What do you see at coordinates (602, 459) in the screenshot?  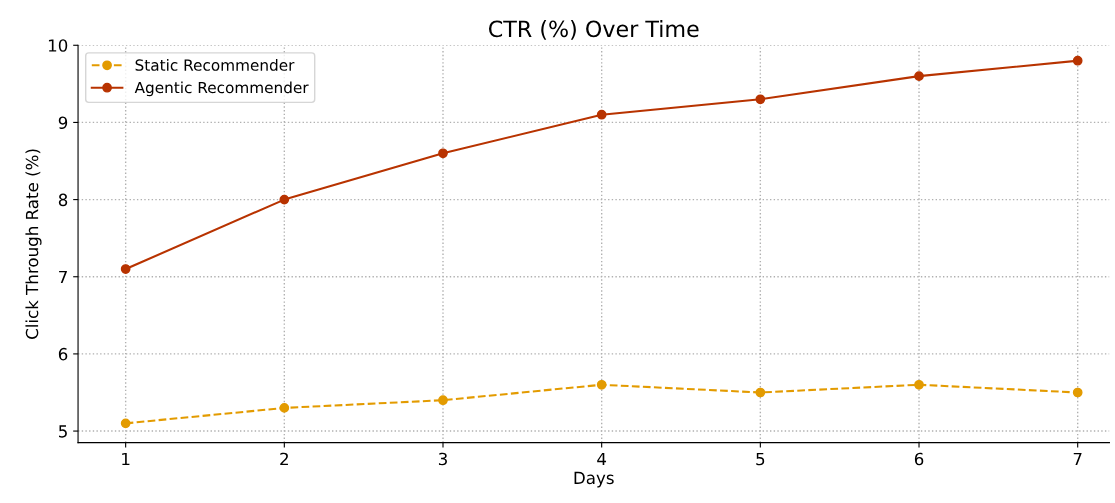 I see `x-tick-label: 4` at bounding box center [602, 459].